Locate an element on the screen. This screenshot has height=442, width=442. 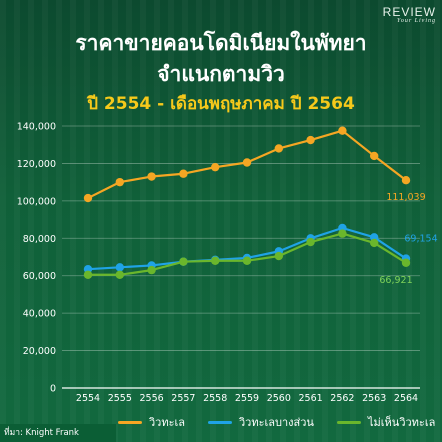
y-tick-label: 20,000 is located at coordinates (39, 351).